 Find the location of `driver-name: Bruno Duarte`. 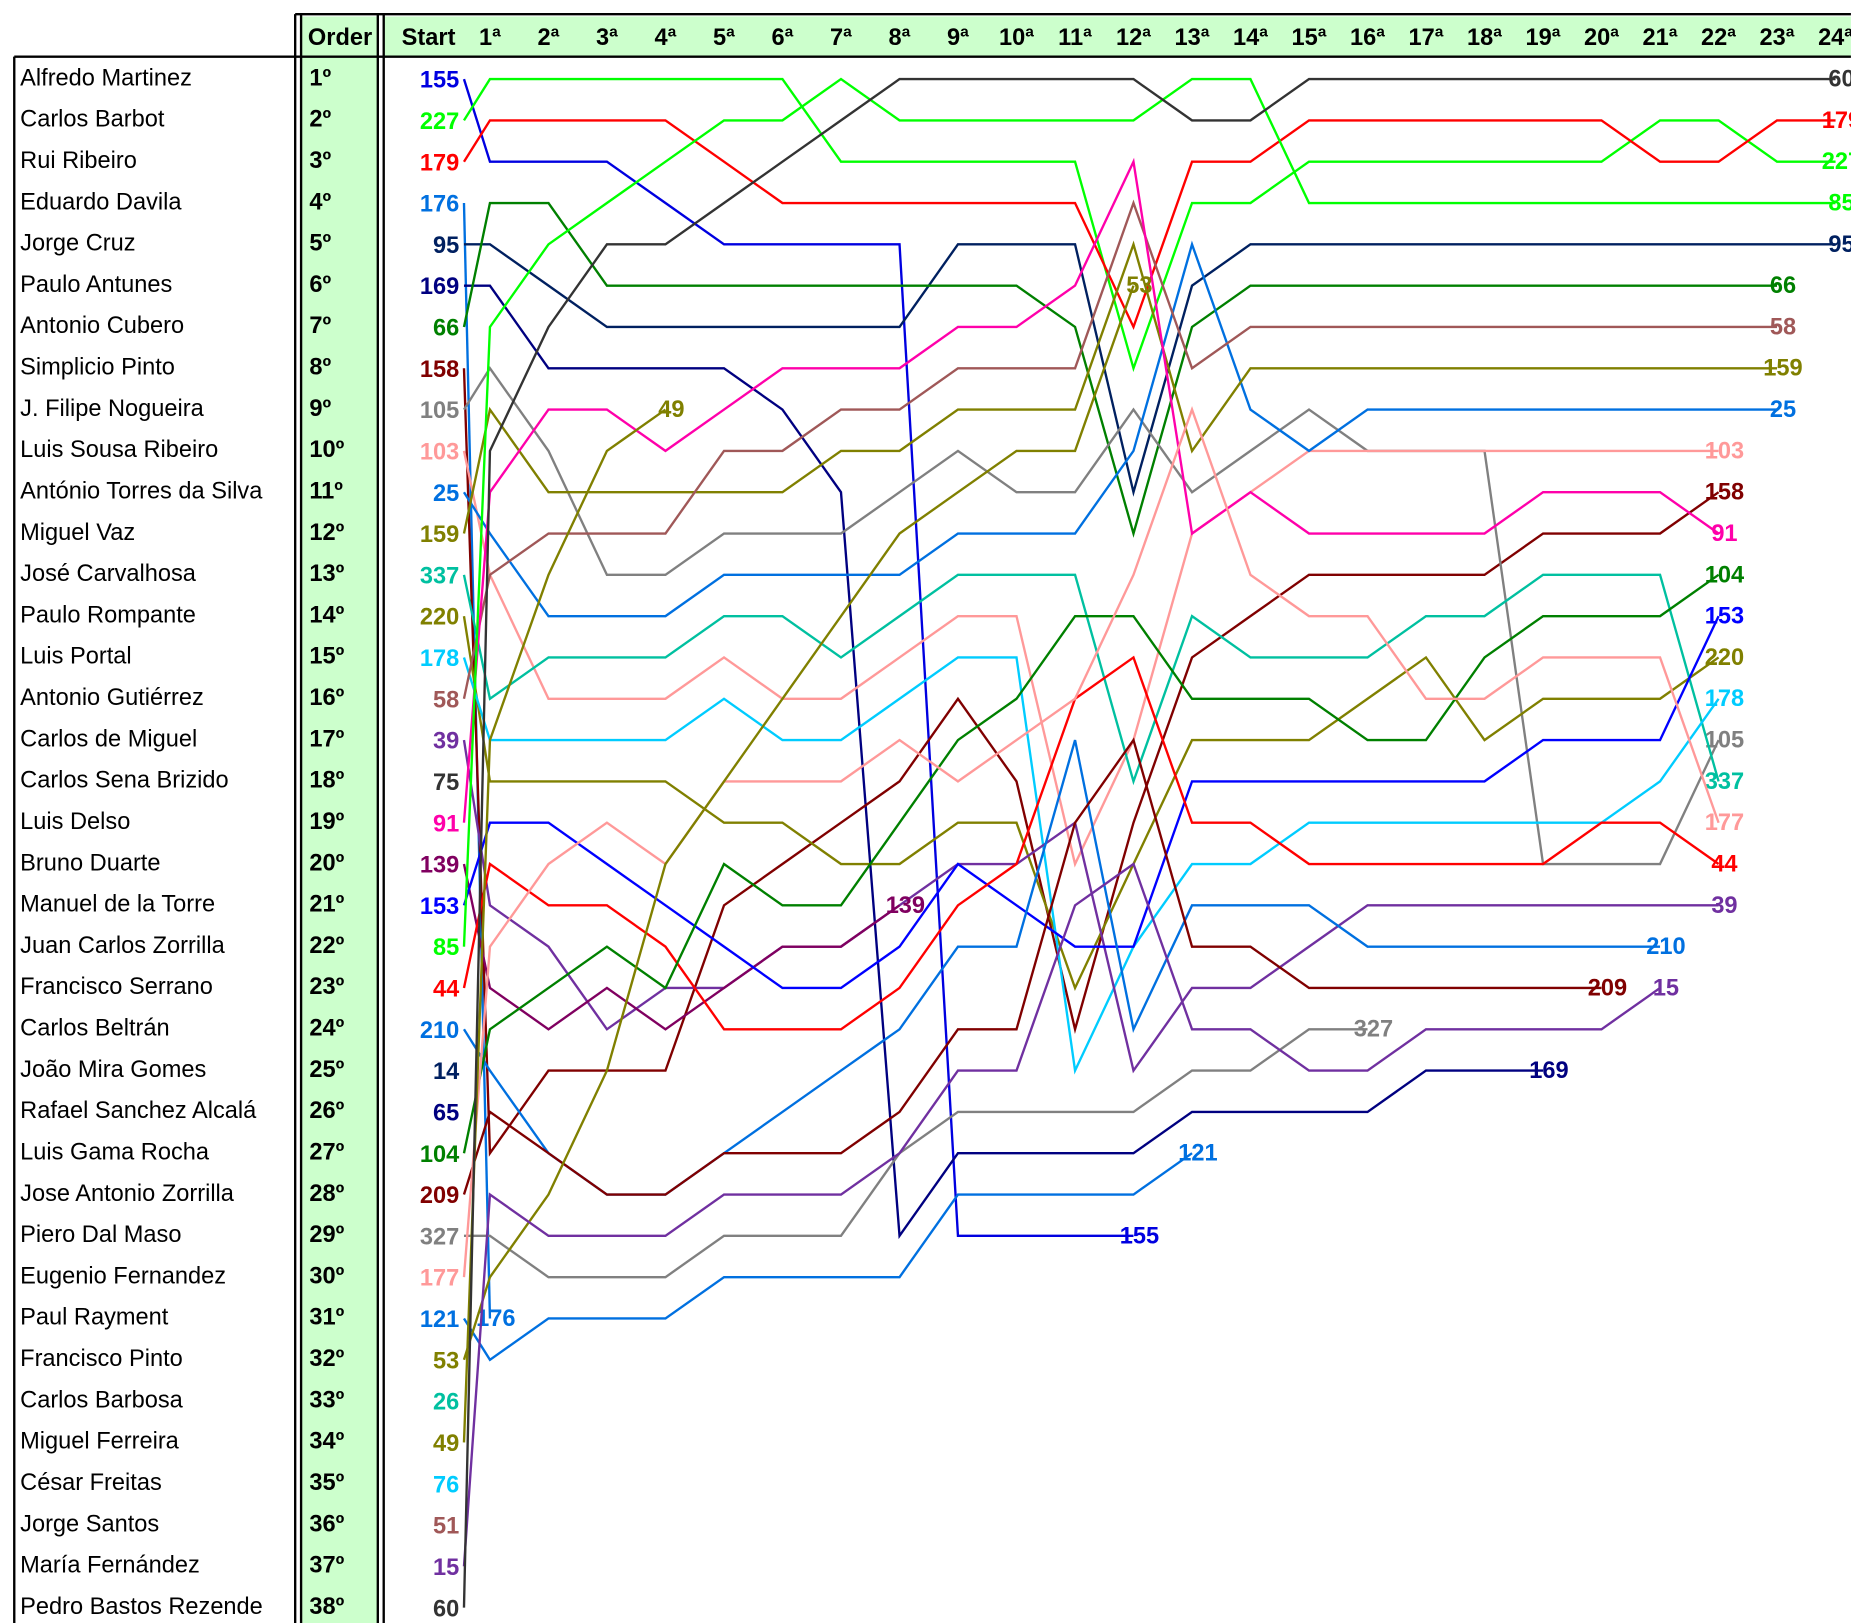

driver-name: Bruno Duarte is located at coordinates (90, 863).